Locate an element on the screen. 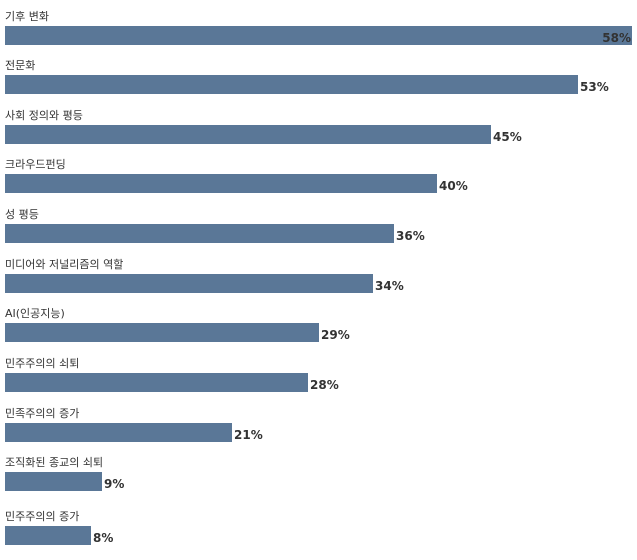  value-label: 53% is located at coordinates (594, 87).